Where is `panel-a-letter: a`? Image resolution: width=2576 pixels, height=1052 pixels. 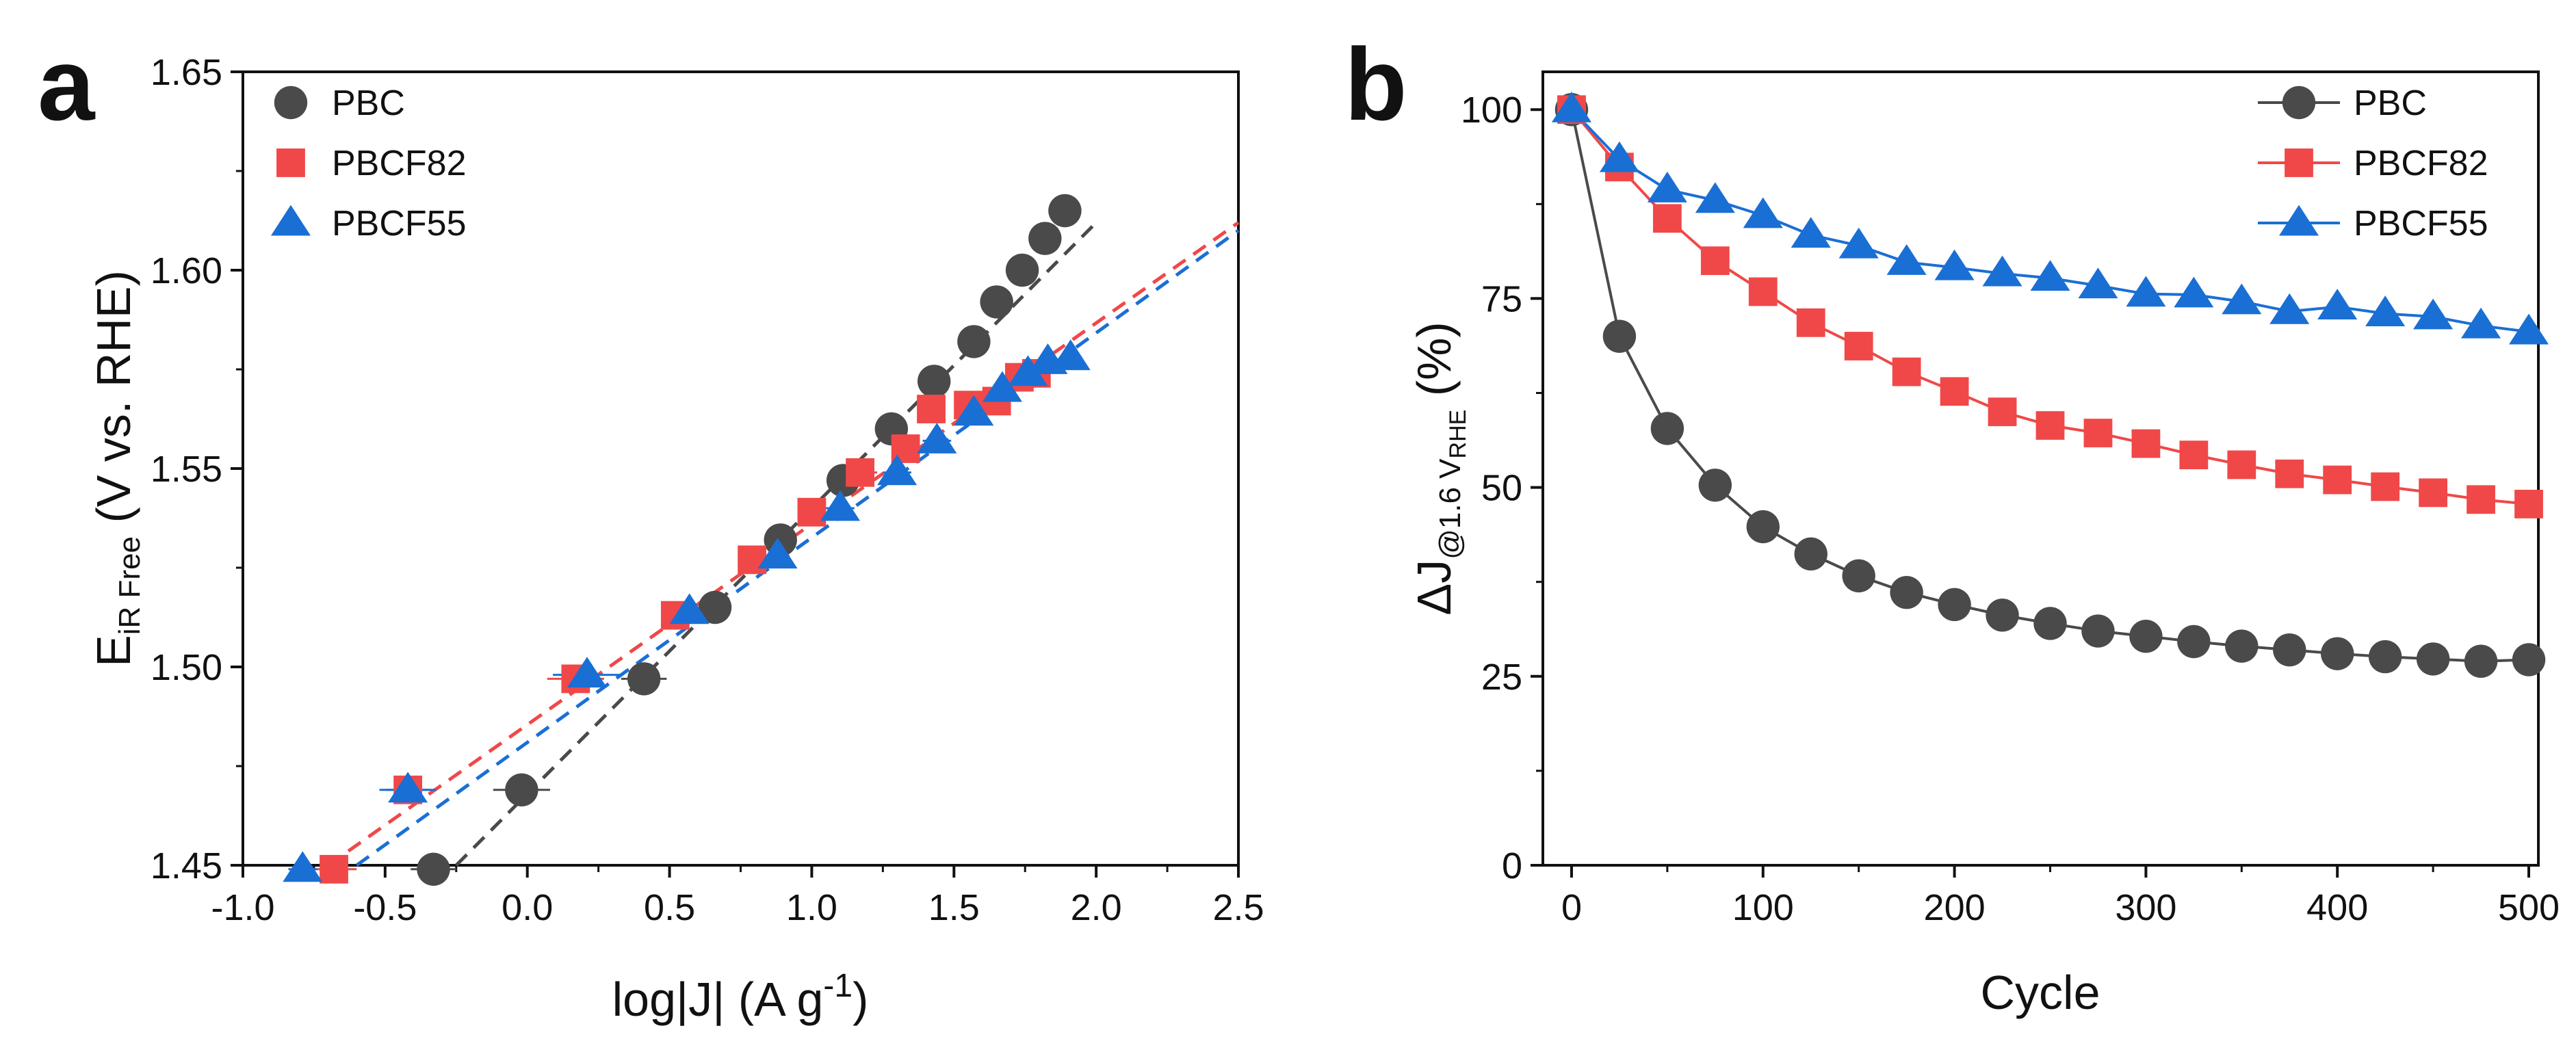 panel-a-letter: a is located at coordinates (67, 84).